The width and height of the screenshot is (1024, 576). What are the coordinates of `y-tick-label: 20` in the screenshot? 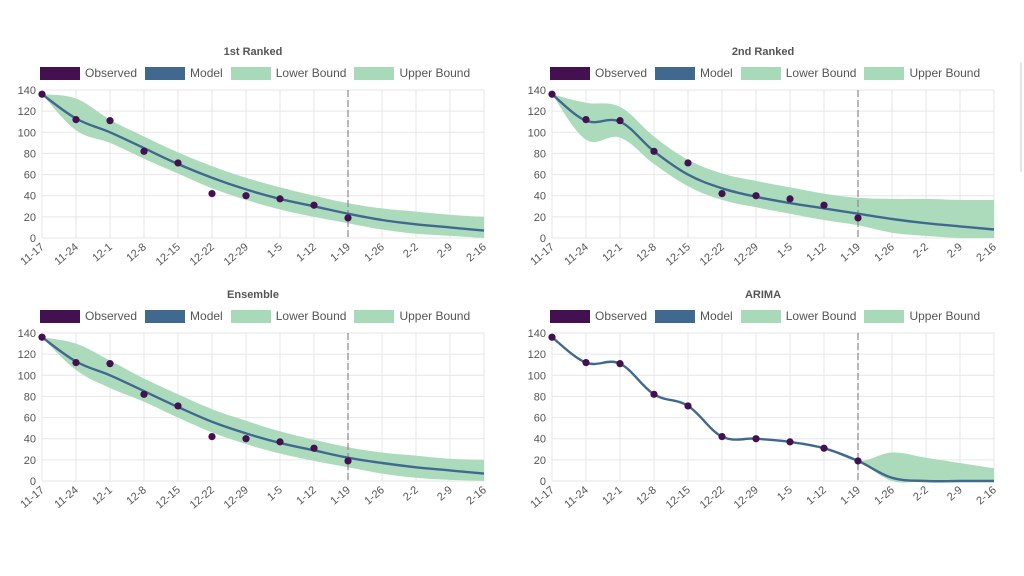 It's located at (540, 461).